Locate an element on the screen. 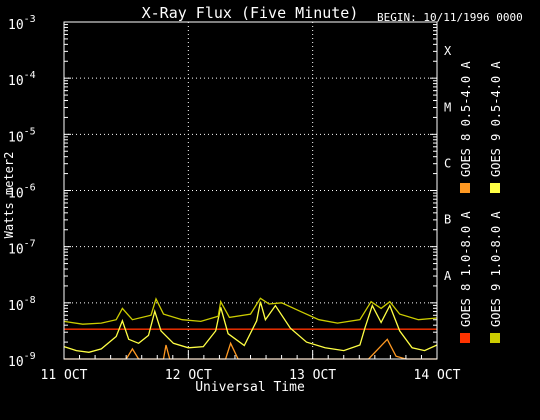  begin-timestamp: BEGIN: 10/11/1996 0000 is located at coordinates (450, 17).